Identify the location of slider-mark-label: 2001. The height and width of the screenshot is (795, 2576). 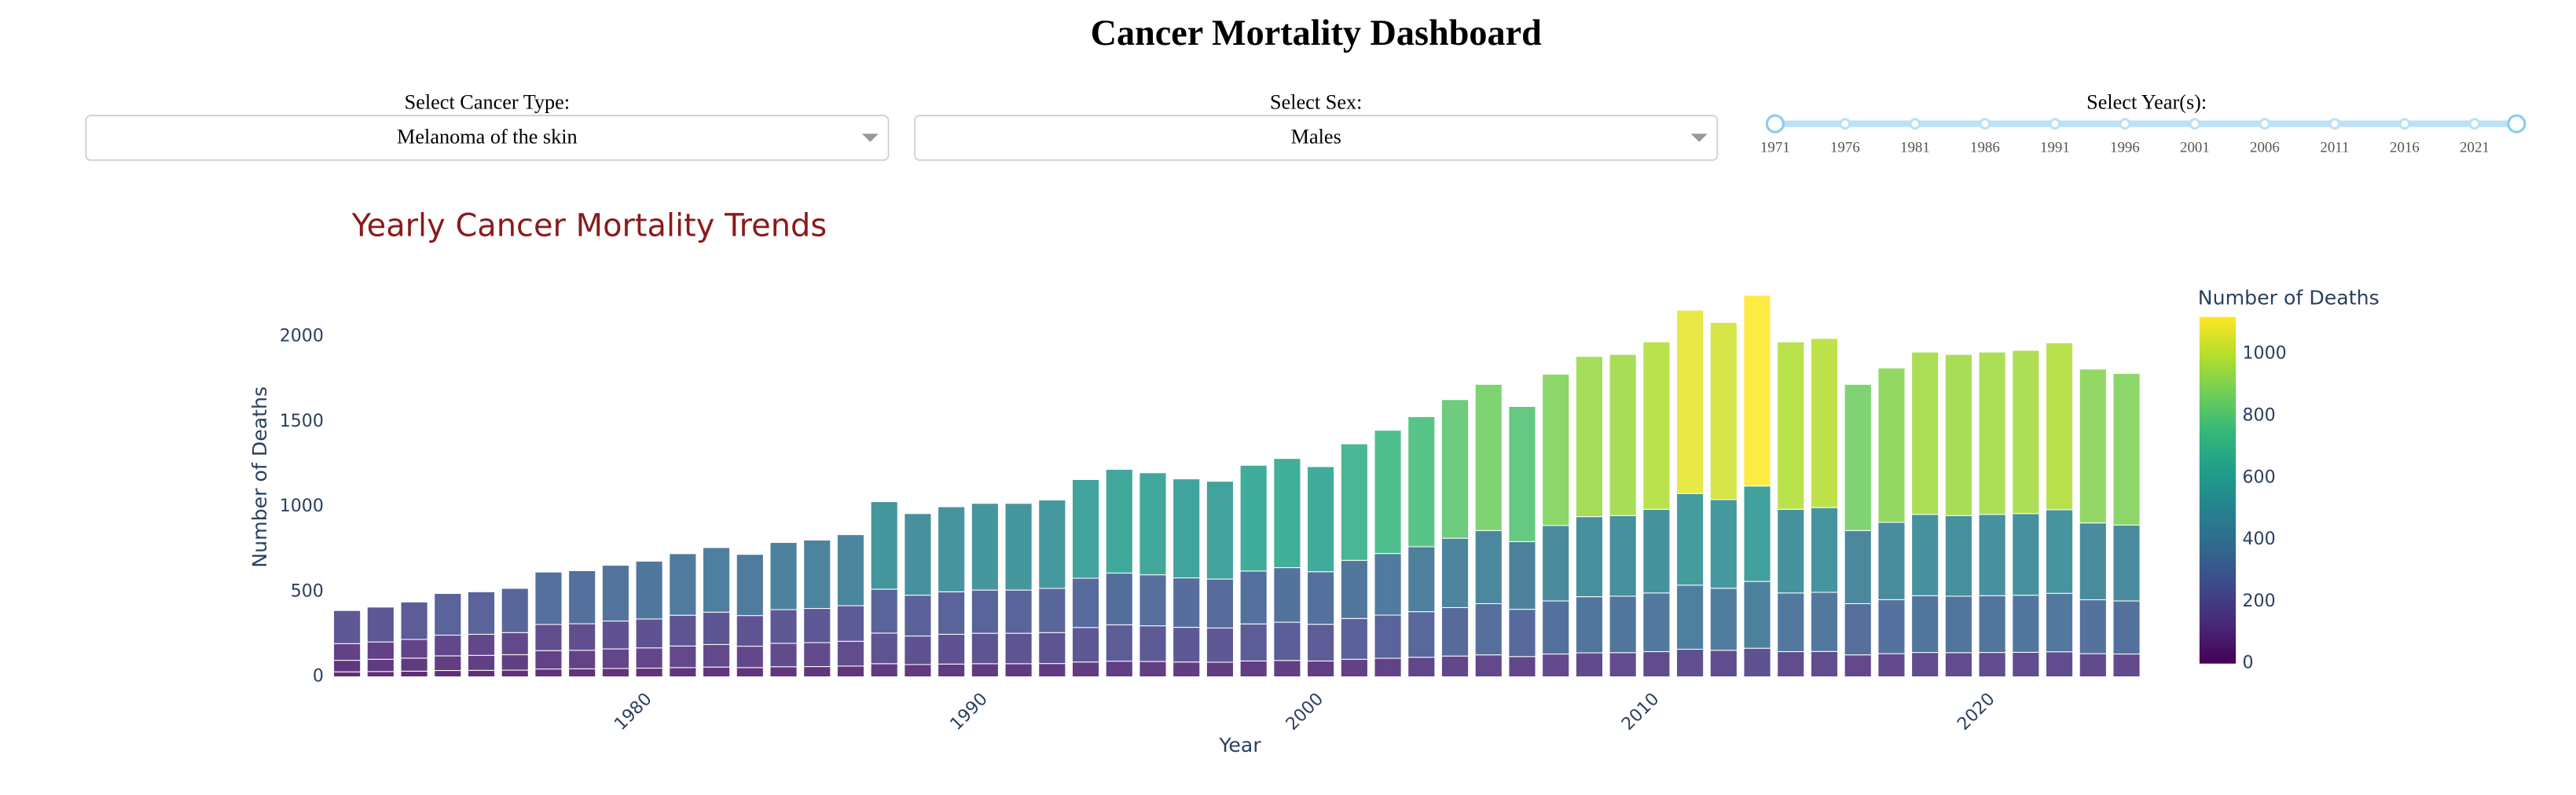
(2195, 147).